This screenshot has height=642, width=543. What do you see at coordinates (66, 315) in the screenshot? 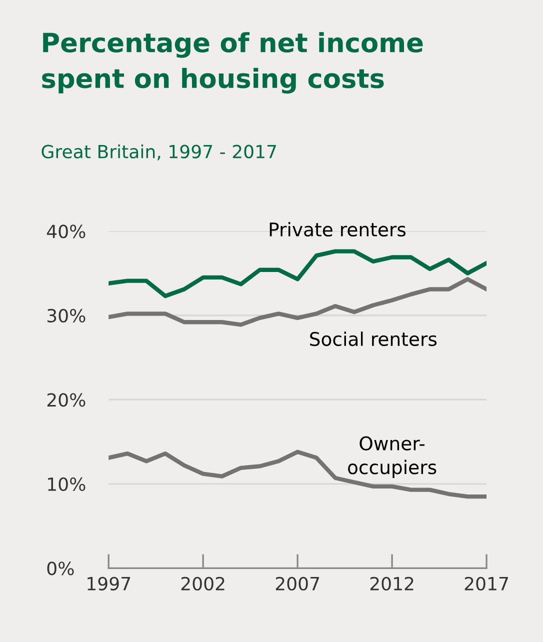
I see `y-tick-label: 30%` at bounding box center [66, 315].